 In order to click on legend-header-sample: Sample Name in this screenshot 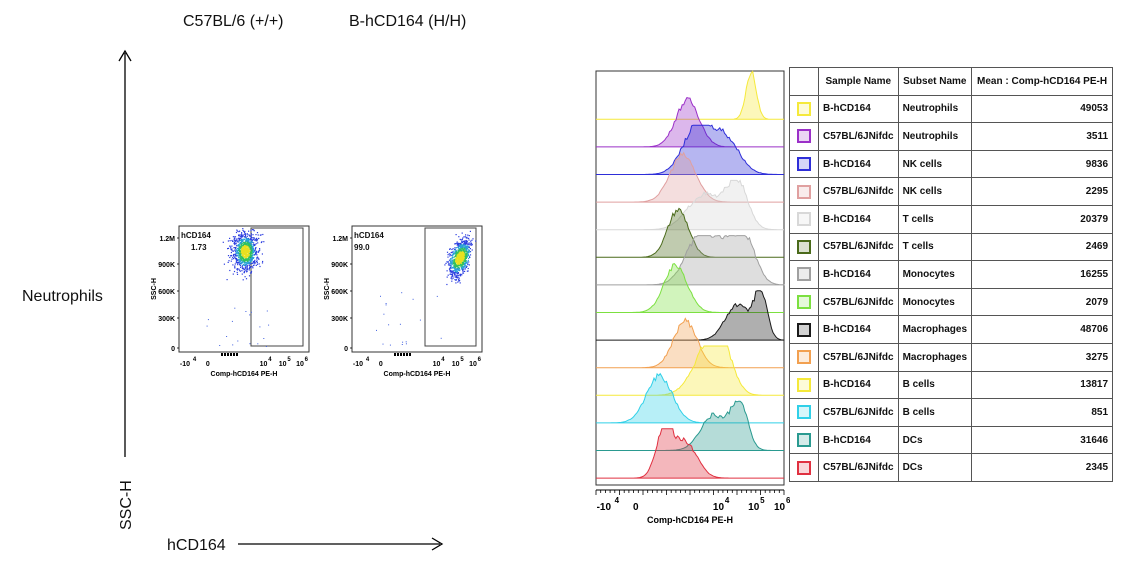, I will do `click(858, 81)`.